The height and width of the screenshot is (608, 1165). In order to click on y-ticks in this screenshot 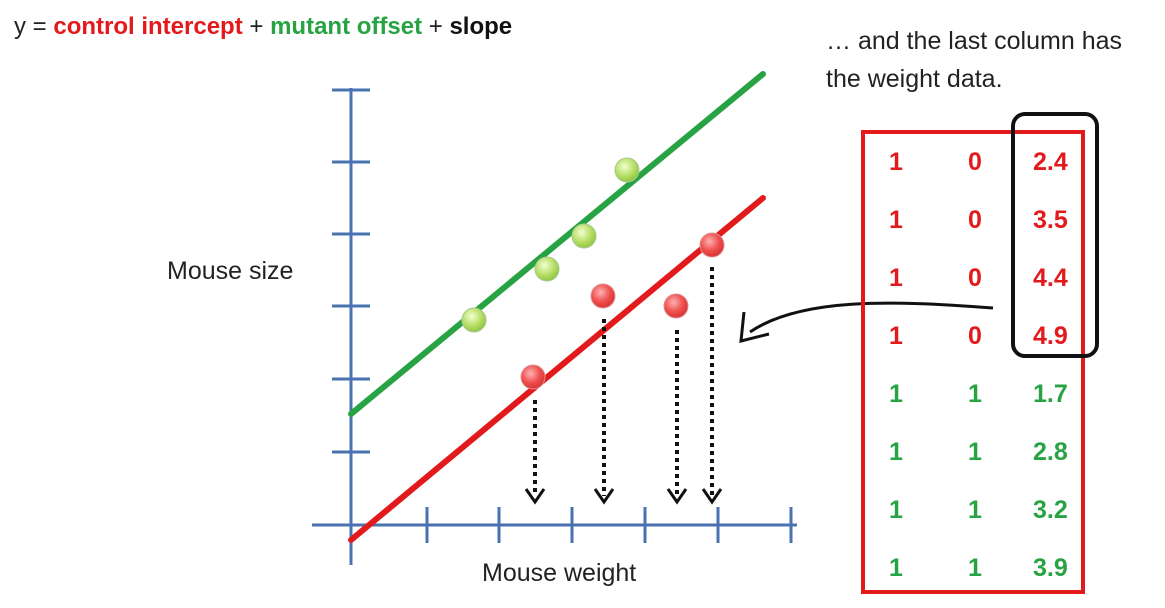, I will do `click(351, 271)`.